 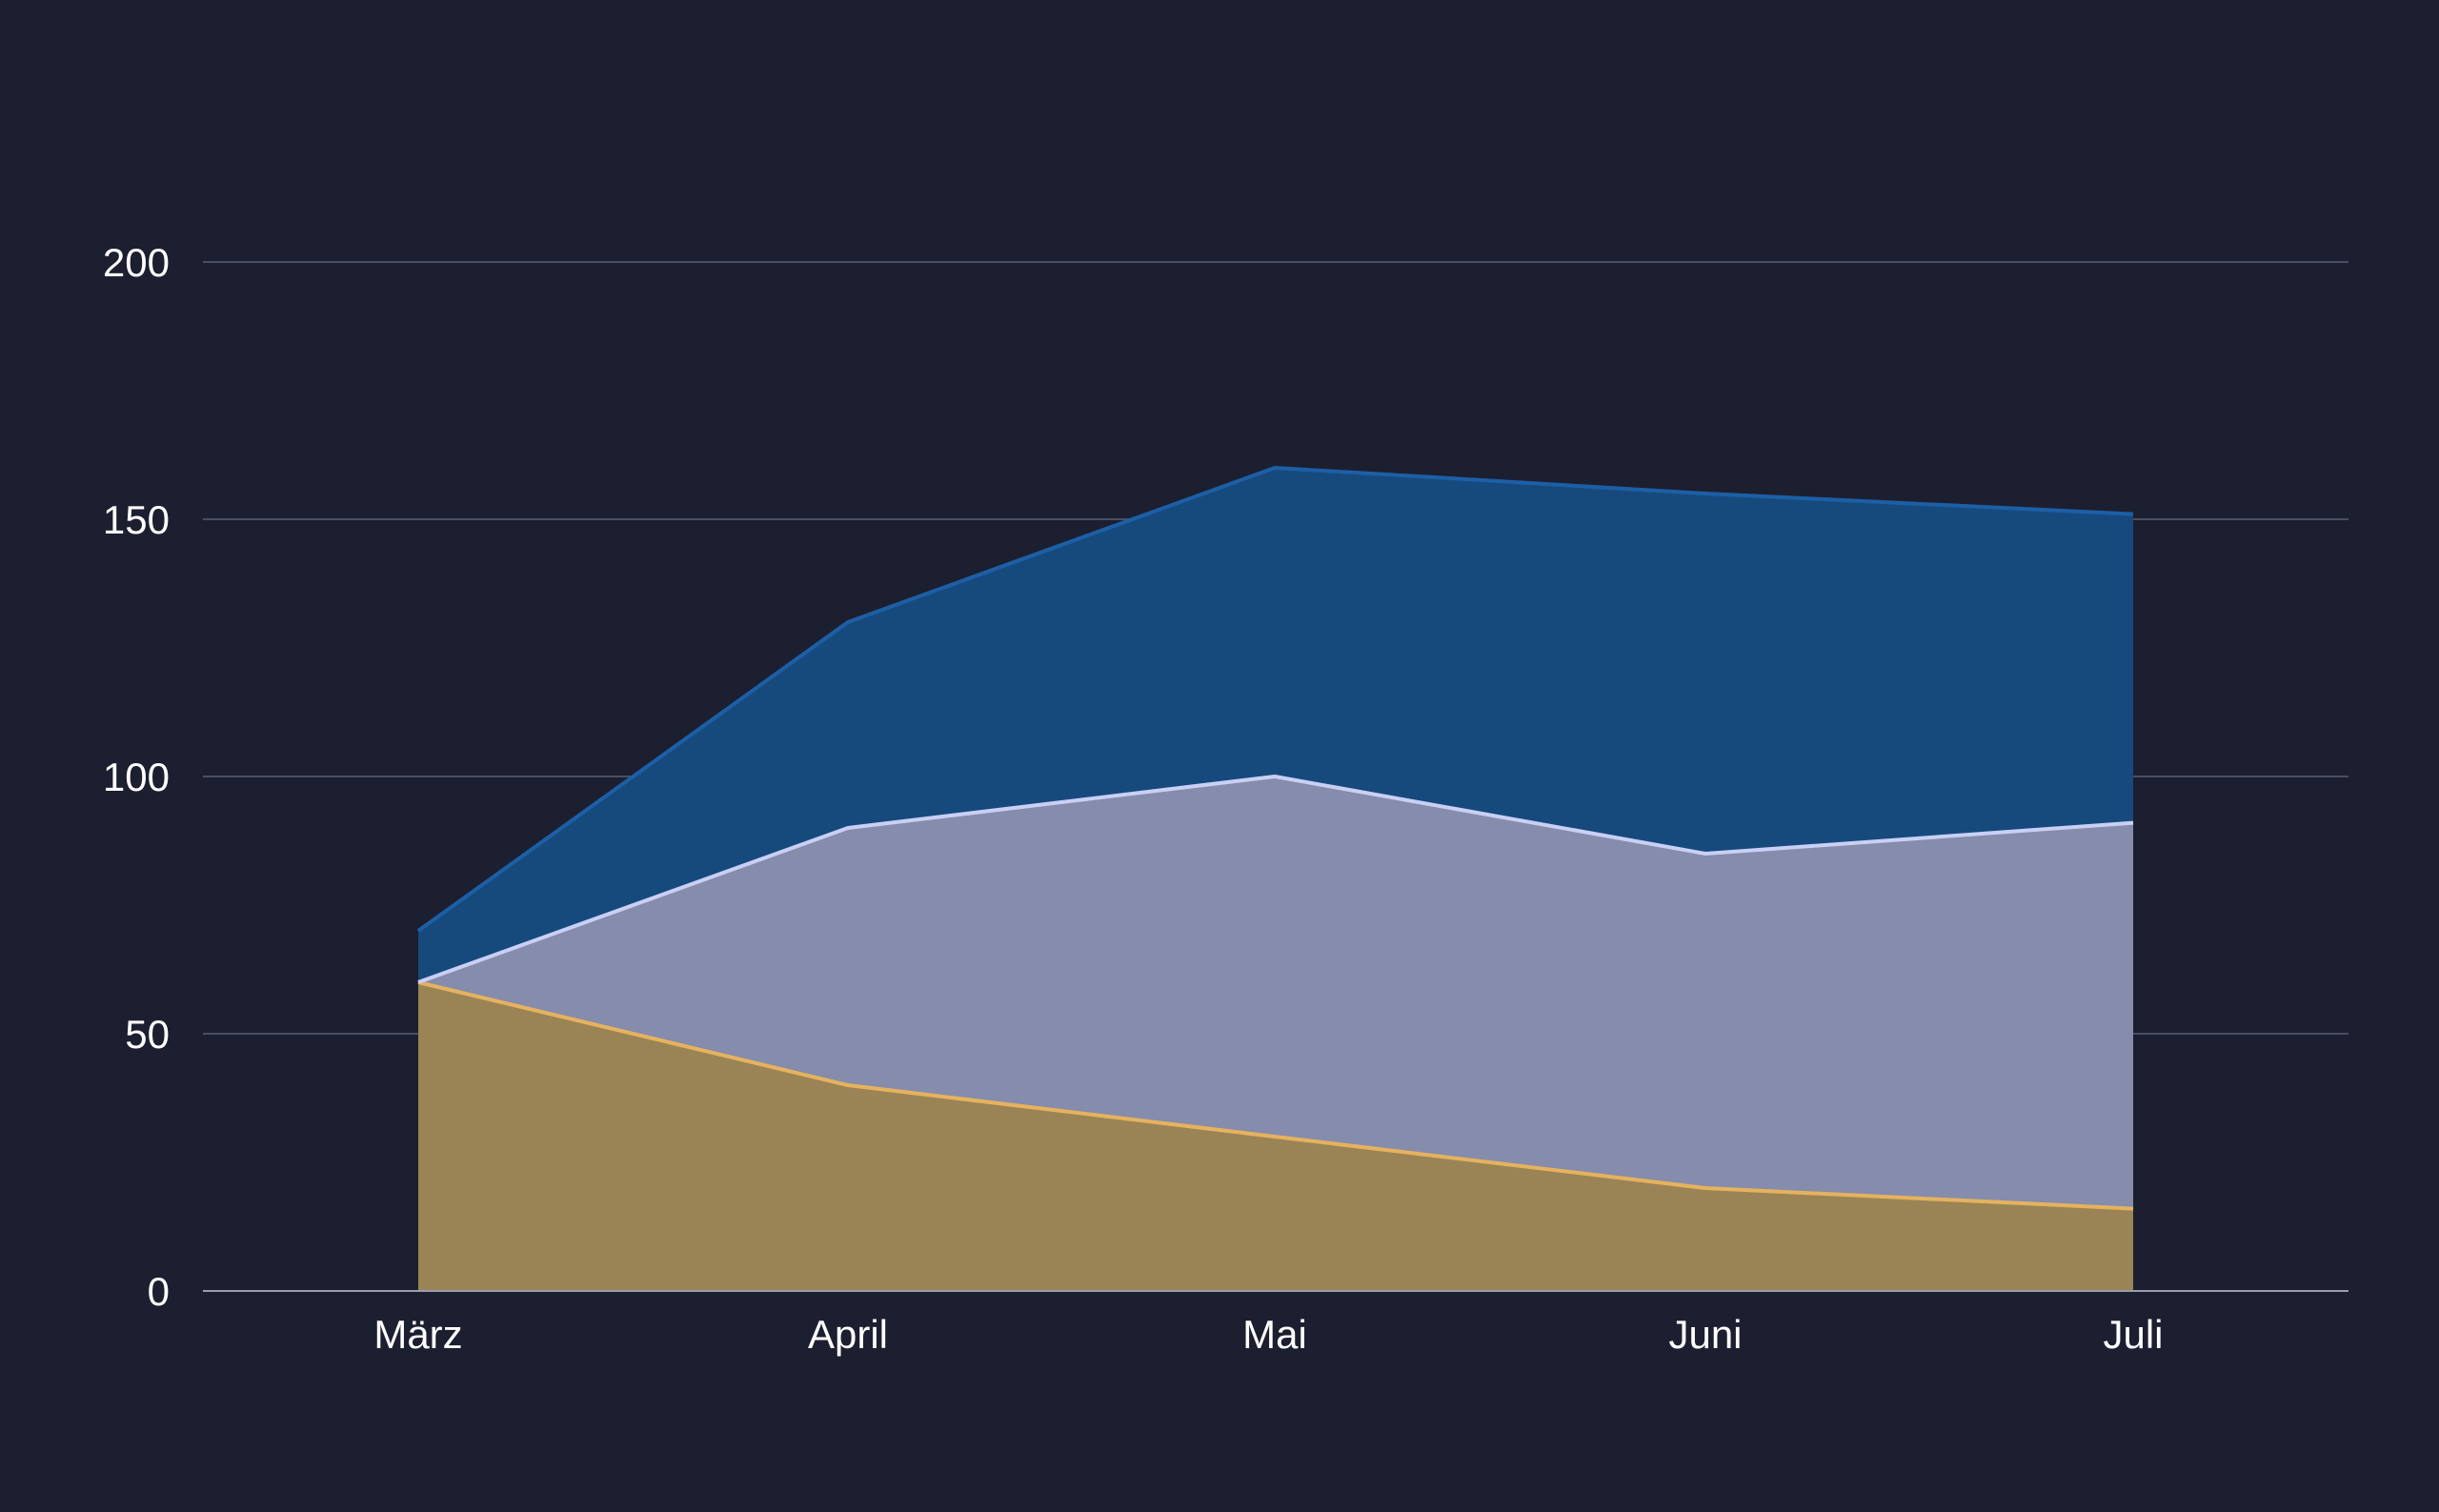 I want to click on y-tick-label: 100, so click(x=136, y=777).